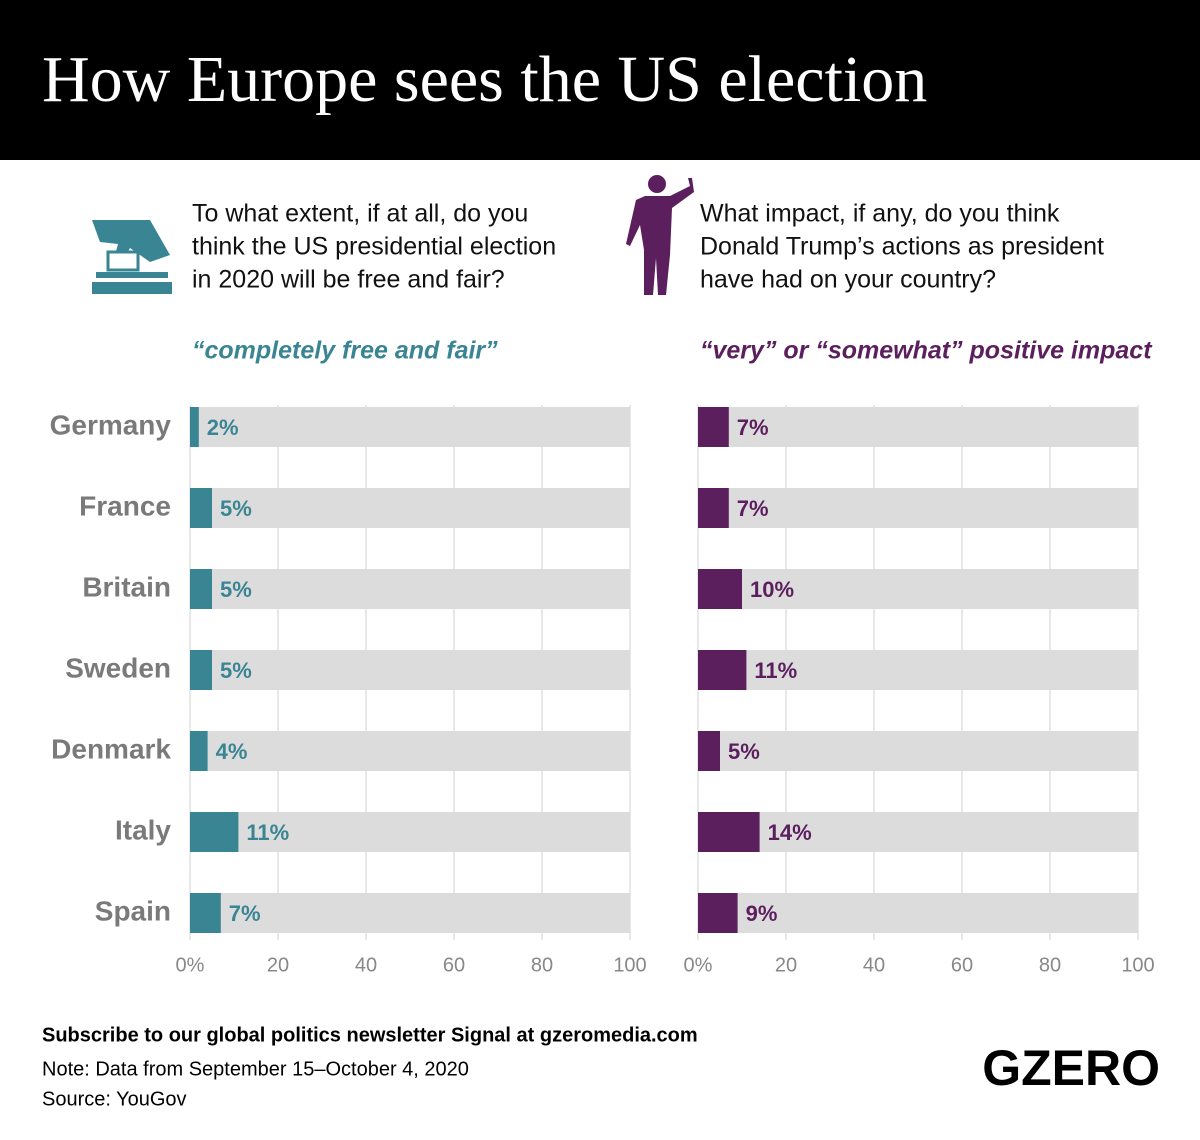 This screenshot has width=1200, height=1140. Describe the element at coordinates (926, 351) in the screenshot. I see `subtitle: “very” or “somewhat” positive impact` at that location.